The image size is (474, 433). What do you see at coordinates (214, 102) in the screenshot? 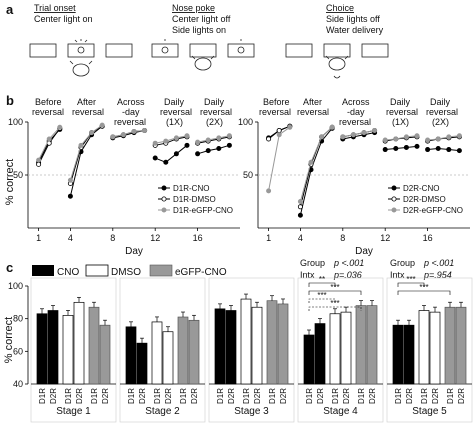
I see `header-daily2x-1: Daily` at bounding box center [214, 102].